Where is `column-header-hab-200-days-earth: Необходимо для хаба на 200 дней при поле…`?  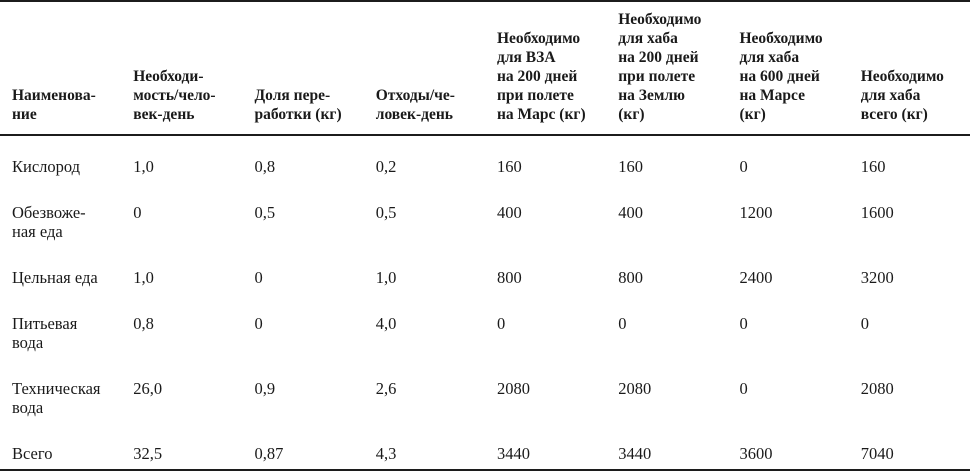 column-header-hab-200-days-earth: Необходимо для хаба на 200 дней при поле… is located at coordinates (667, 68).